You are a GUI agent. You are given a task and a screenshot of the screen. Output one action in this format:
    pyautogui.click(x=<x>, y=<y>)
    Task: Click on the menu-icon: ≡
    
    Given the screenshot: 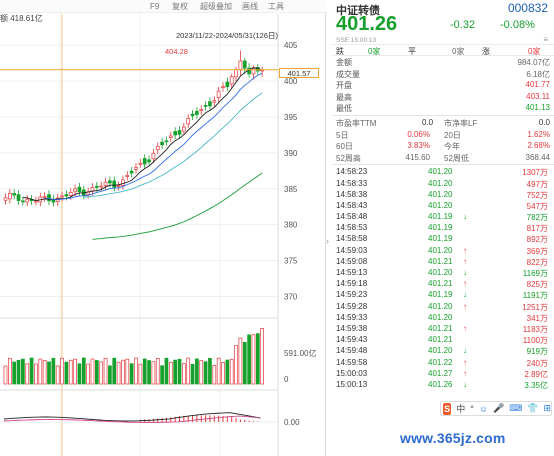 What is the action you would take?
    pyautogui.click(x=545, y=39)
    